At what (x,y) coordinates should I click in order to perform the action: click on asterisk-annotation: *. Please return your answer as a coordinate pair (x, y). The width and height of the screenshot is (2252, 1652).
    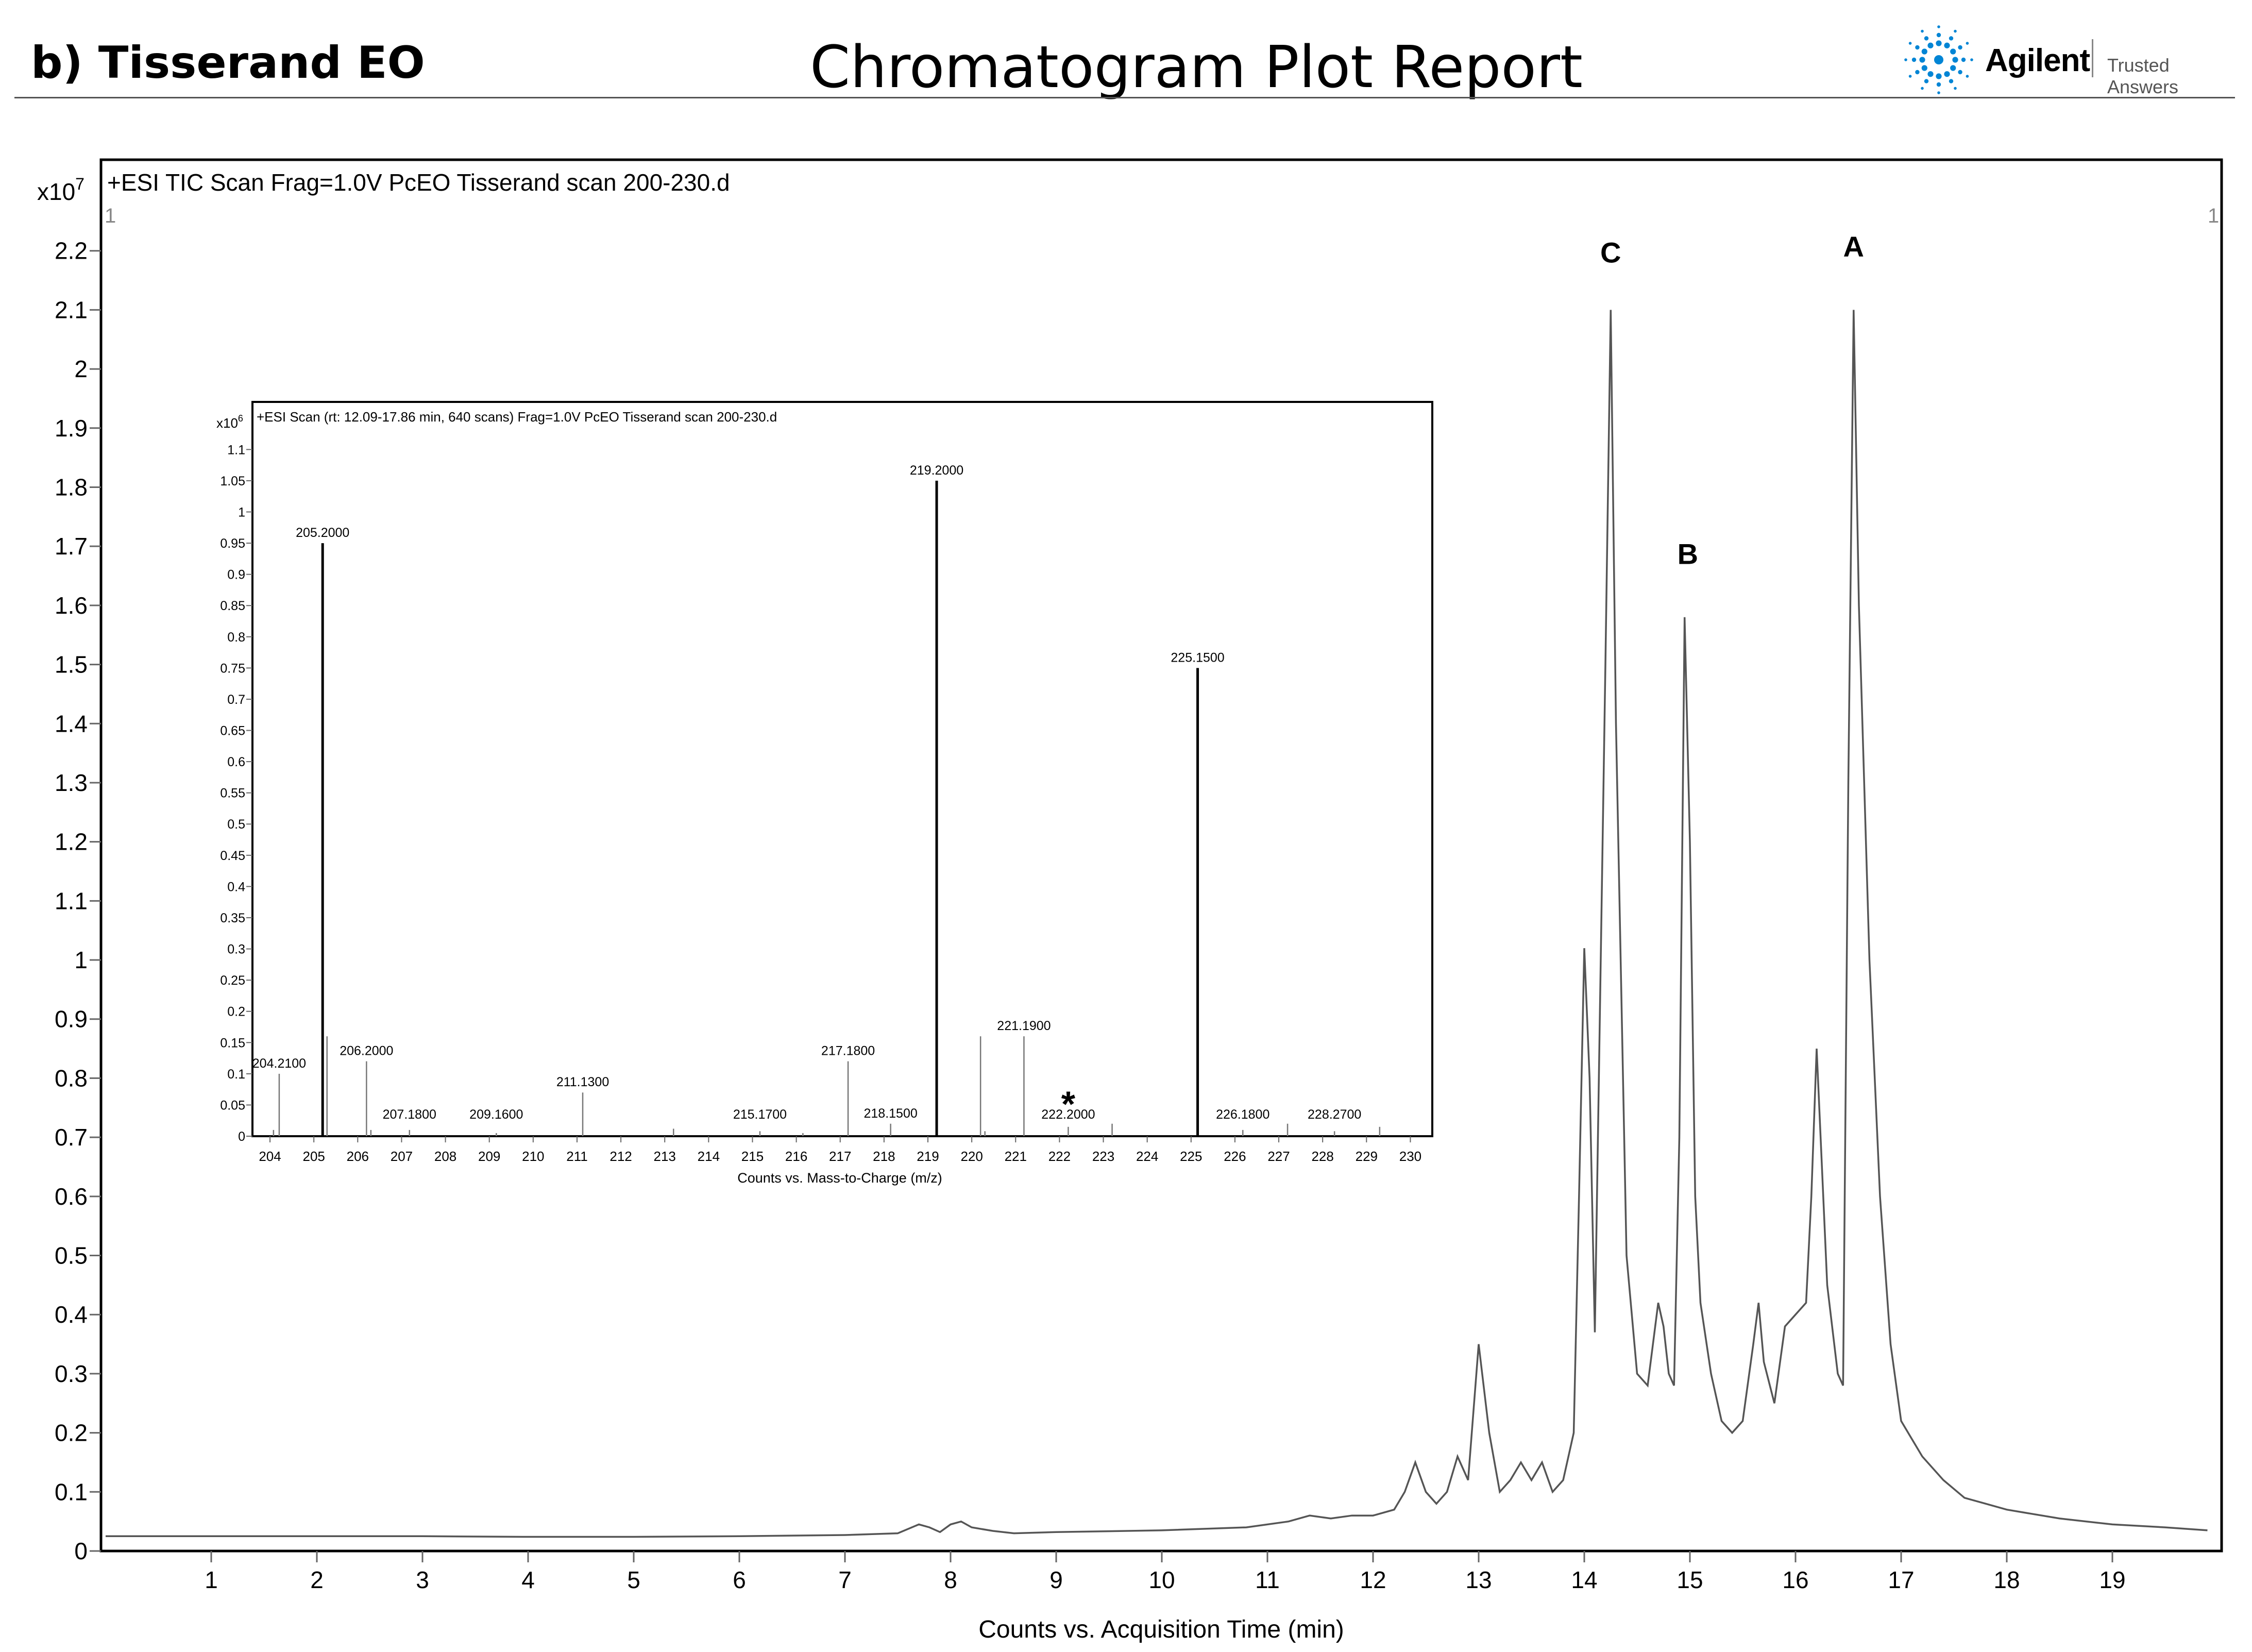
    Looking at the image, I should click on (1068, 1104).